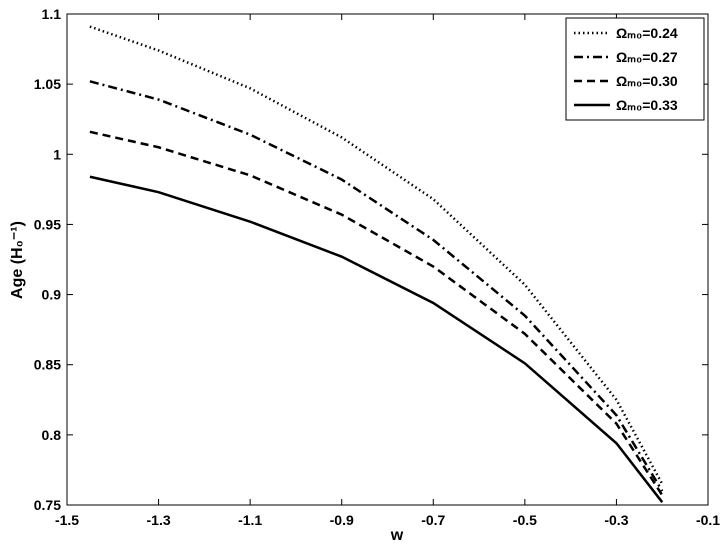  What do you see at coordinates (647, 33) in the screenshot?
I see `legend-label: Ωₘ₀=0.24` at bounding box center [647, 33].